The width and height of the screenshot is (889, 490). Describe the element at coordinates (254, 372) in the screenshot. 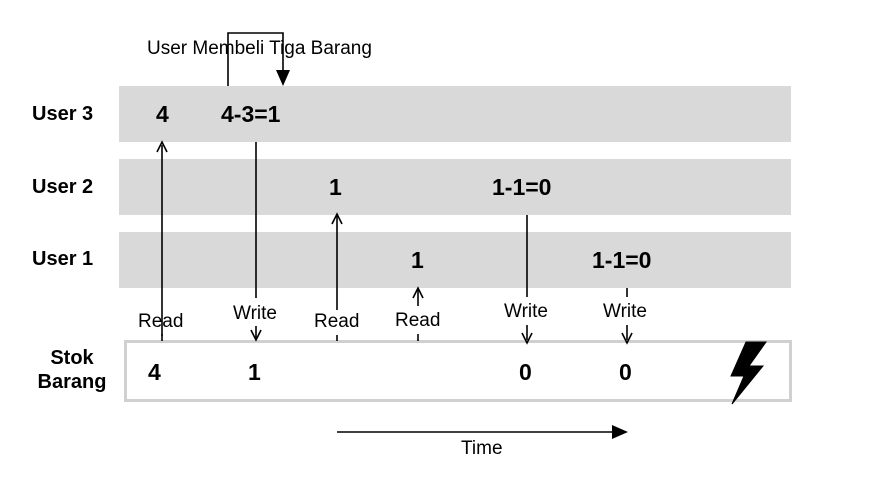

I see `stock-value-after-user3: 1` at that location.